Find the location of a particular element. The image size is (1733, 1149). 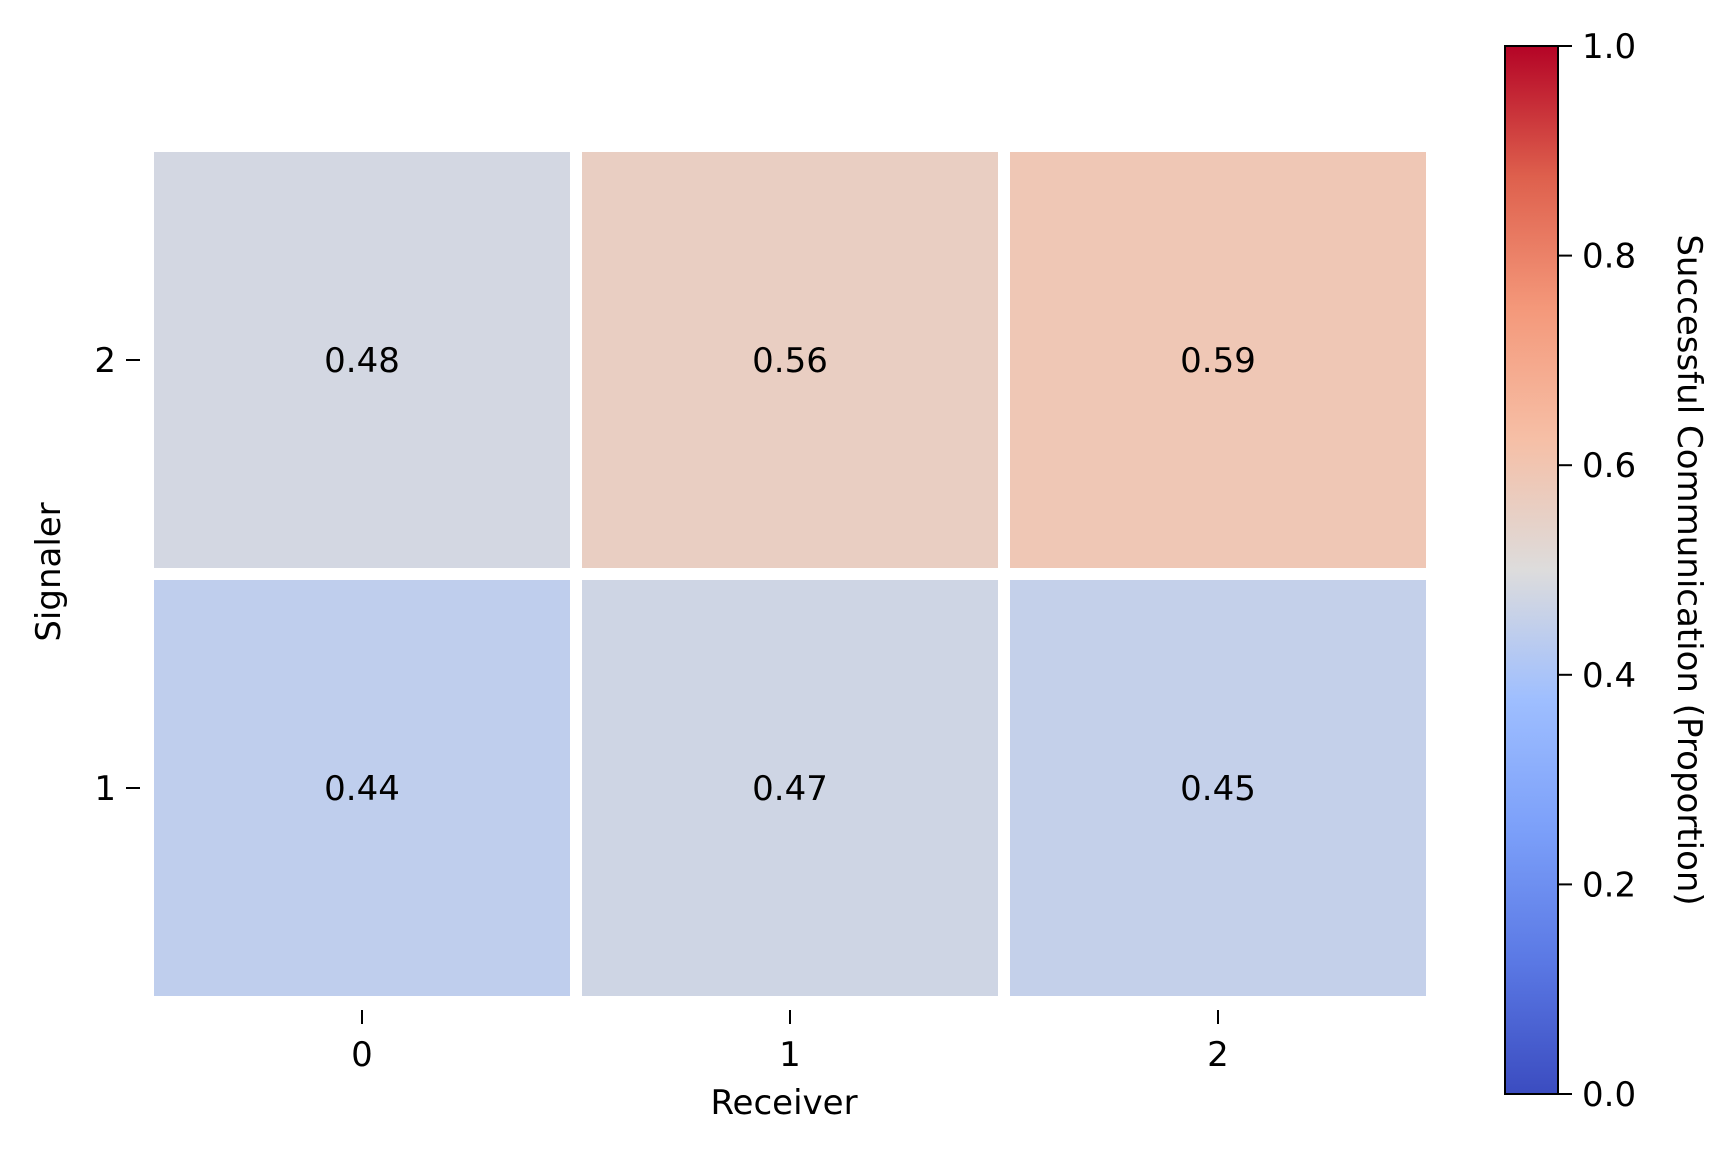

y-axis-ticks: 21 is located at coordinates (117, 575).